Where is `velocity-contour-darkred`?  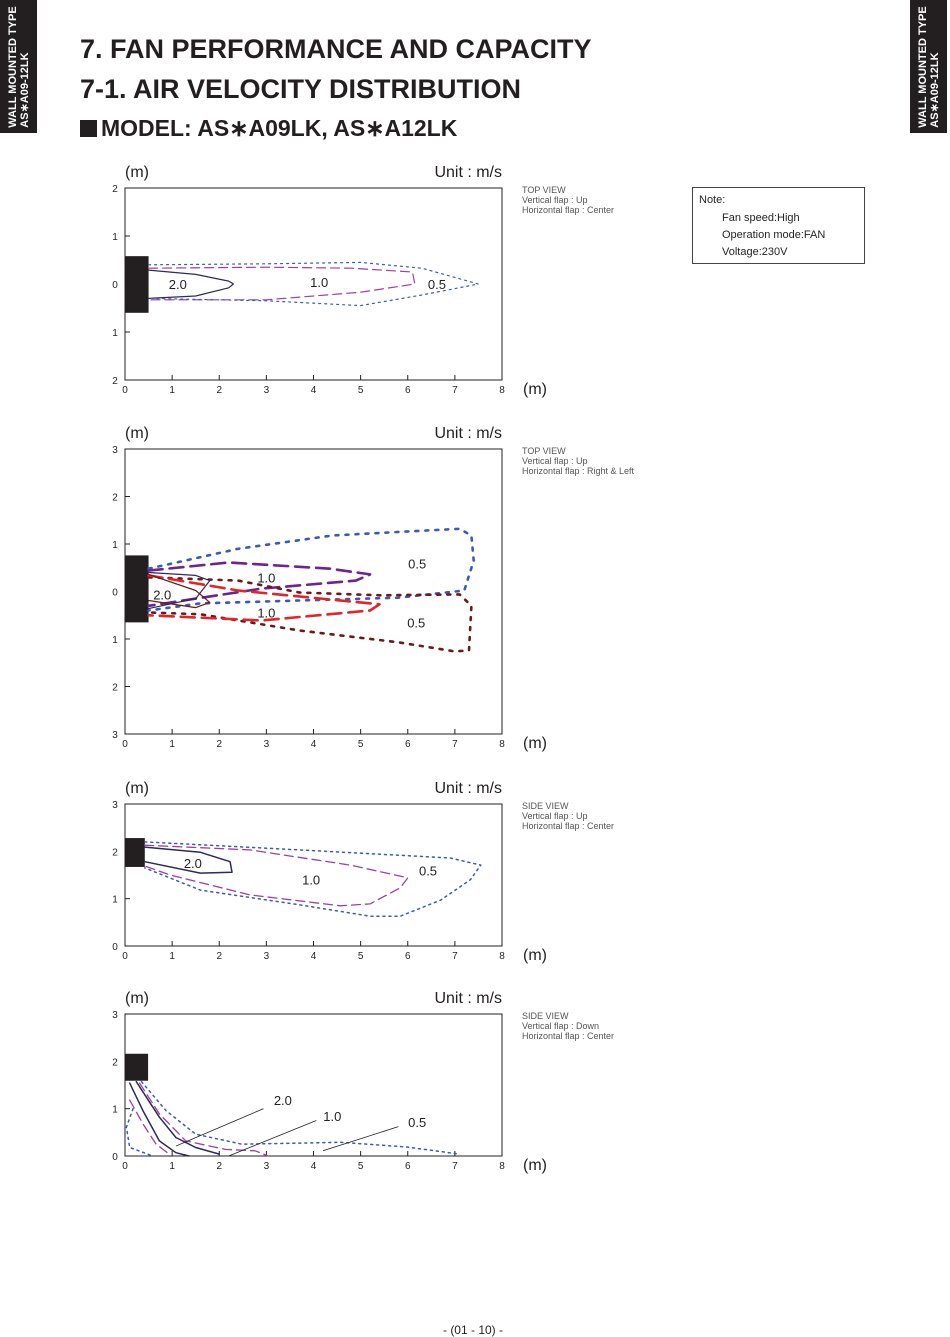
velocity-contour-darkred is located at coordinates (310, 614).